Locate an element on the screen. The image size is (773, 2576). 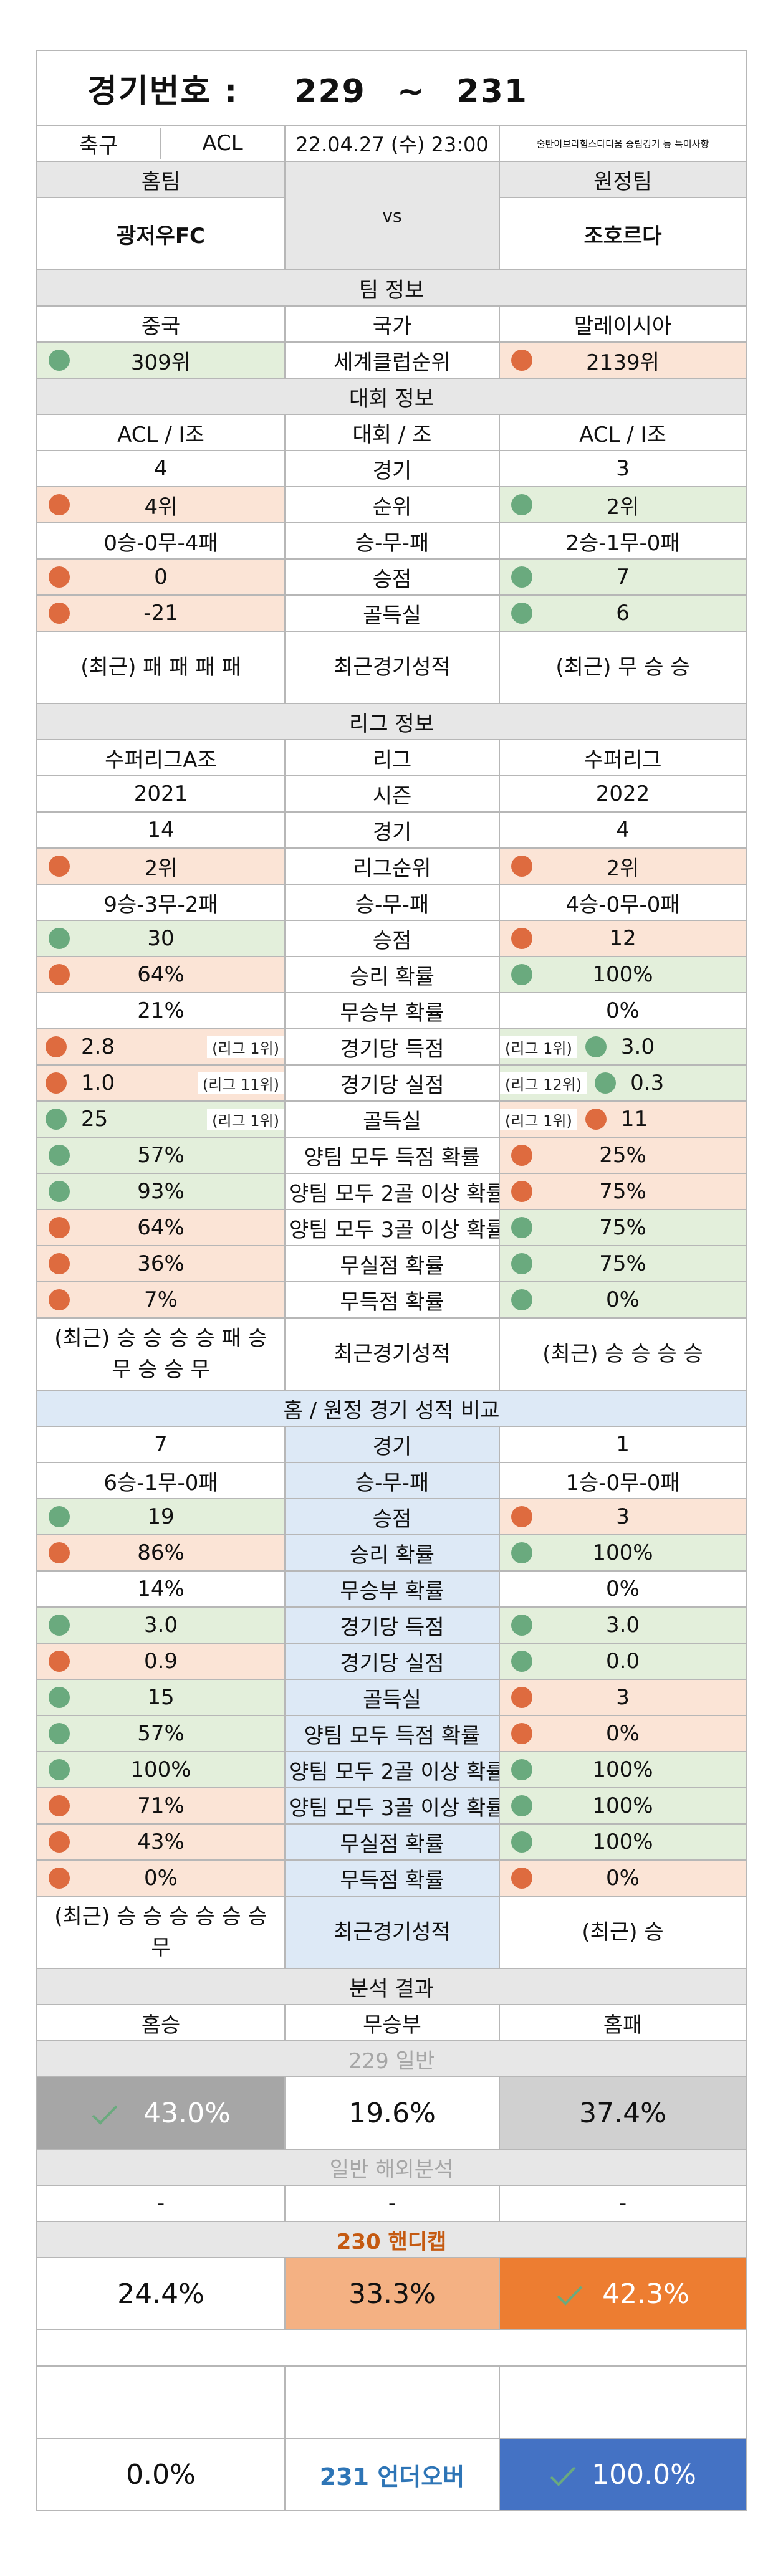
stat-value: 57% is located at coordinates (161, 1733).